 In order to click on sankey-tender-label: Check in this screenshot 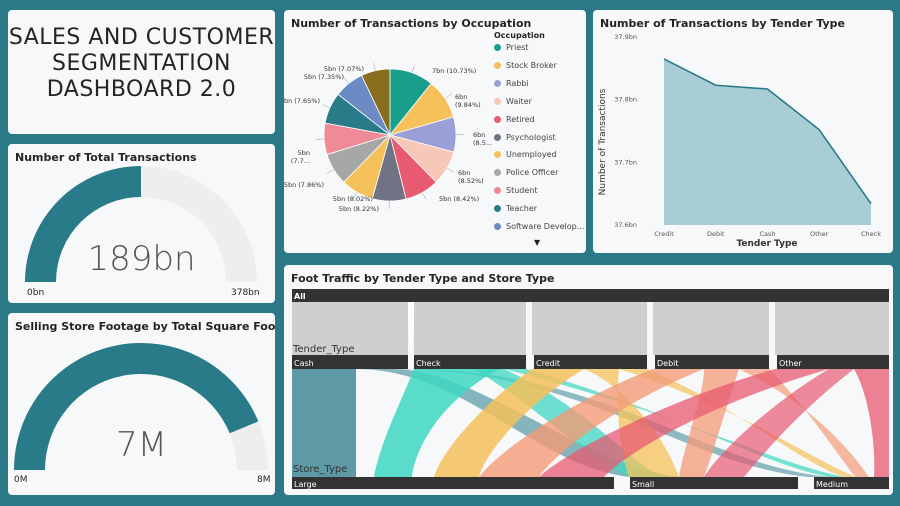, I will do `click(428, 363)`.